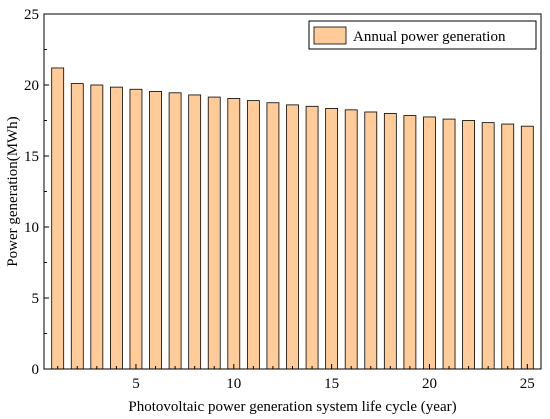  I want to click on x-tick-label: 20, so click(429, 384).